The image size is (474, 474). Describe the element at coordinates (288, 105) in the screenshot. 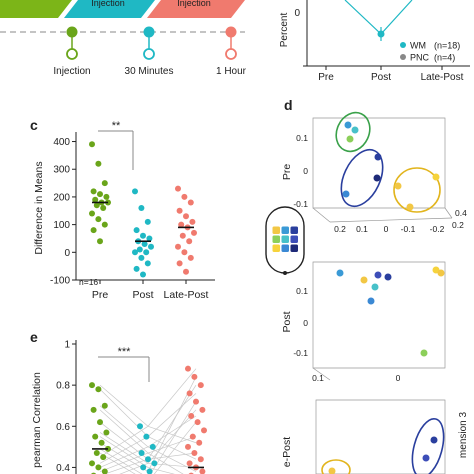

I see `panel-d-letter: d` at that location.